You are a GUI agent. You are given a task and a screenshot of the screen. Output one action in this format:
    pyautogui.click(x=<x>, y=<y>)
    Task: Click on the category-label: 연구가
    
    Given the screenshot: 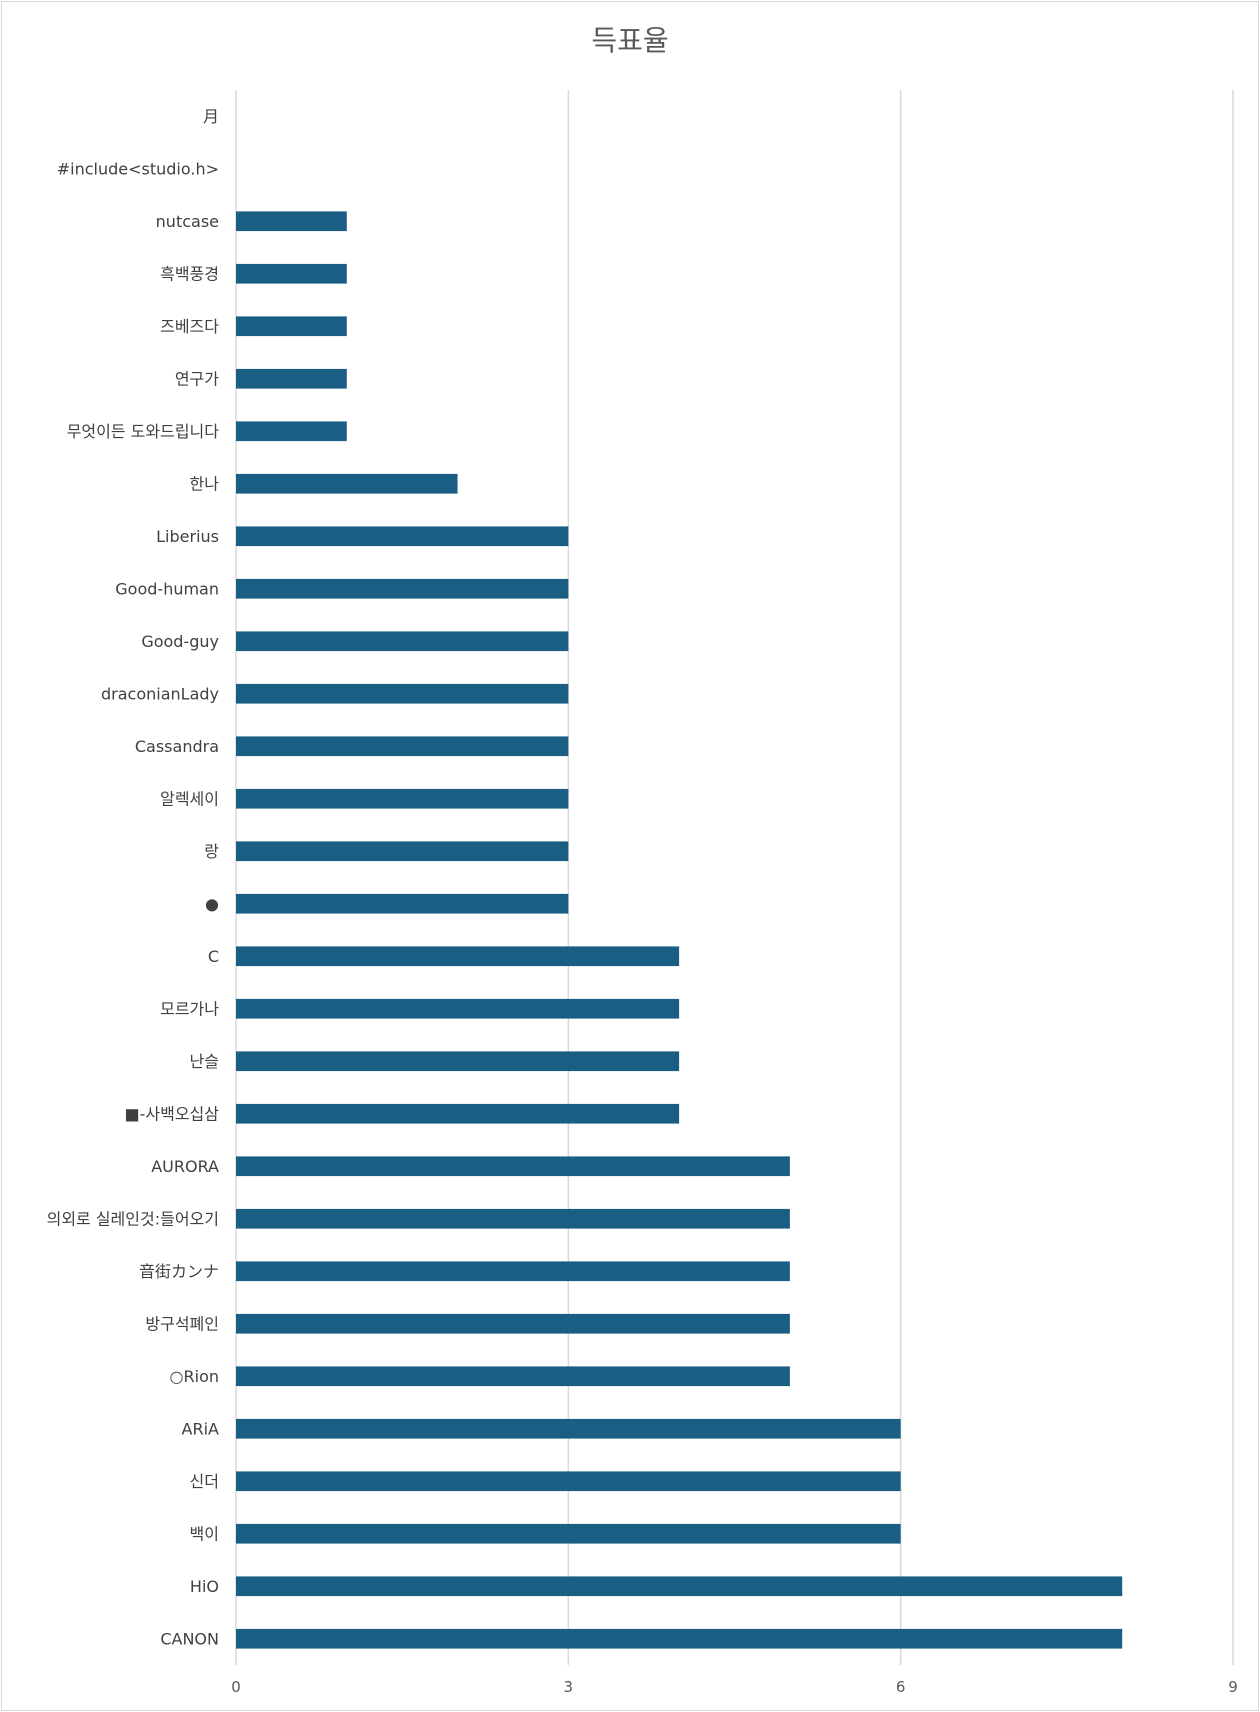 What is the action you would take?
    pyautogui.click(x=197, y=378)
    